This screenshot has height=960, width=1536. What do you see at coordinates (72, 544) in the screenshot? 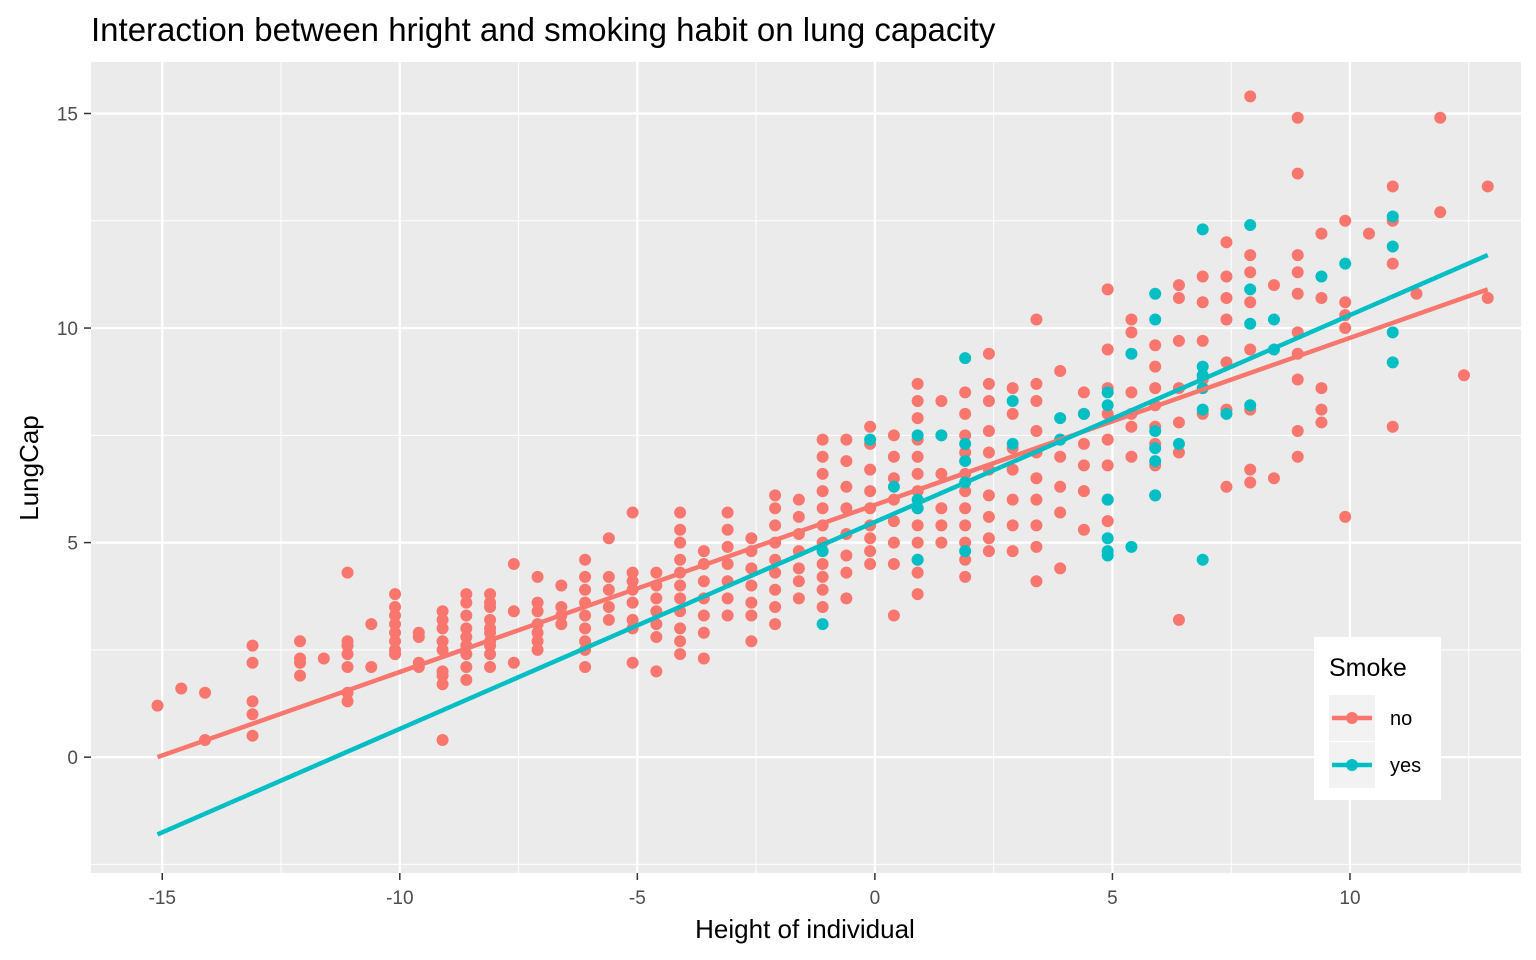
I see `y-tick-label: 5` at bounding box center [72, 544].